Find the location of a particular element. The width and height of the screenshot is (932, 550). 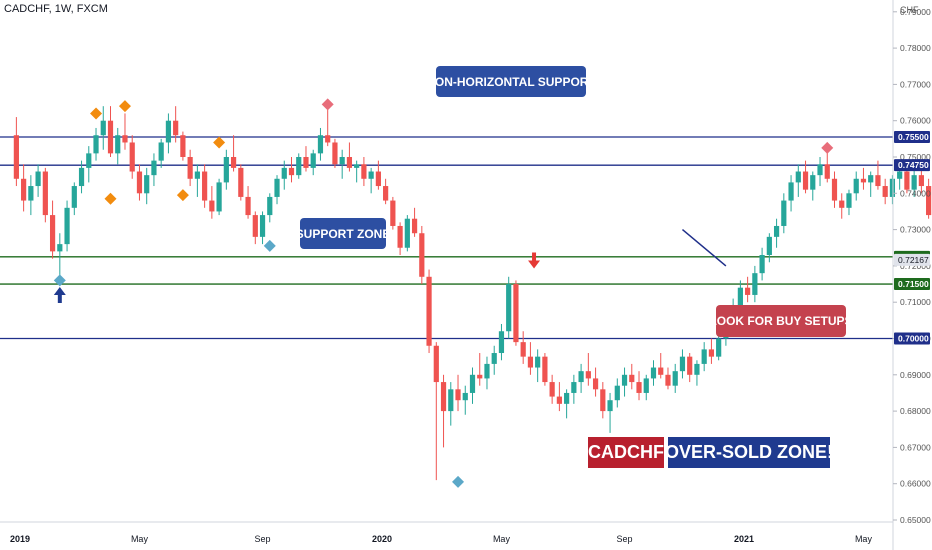

callout-look-for-buy-setups: LOOK FOR BUY SETUPS is located at coordinates (781, 321).